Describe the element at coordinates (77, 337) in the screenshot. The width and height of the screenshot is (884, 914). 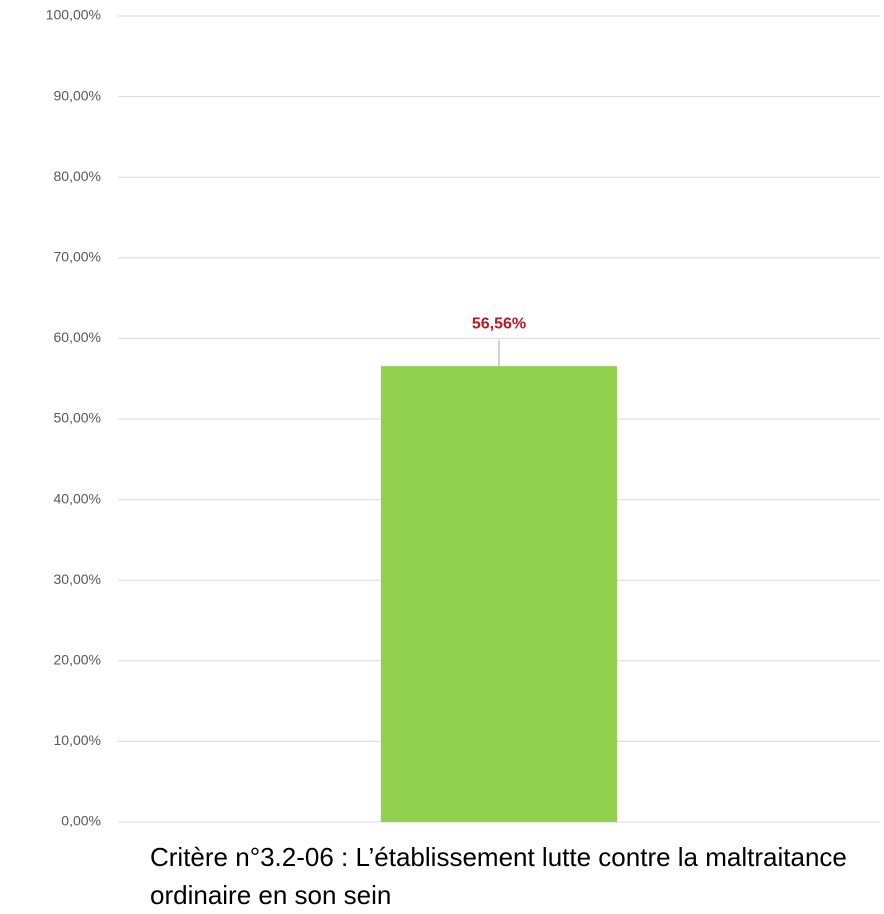
I see `y-tick-label: 60,00%` at that location.